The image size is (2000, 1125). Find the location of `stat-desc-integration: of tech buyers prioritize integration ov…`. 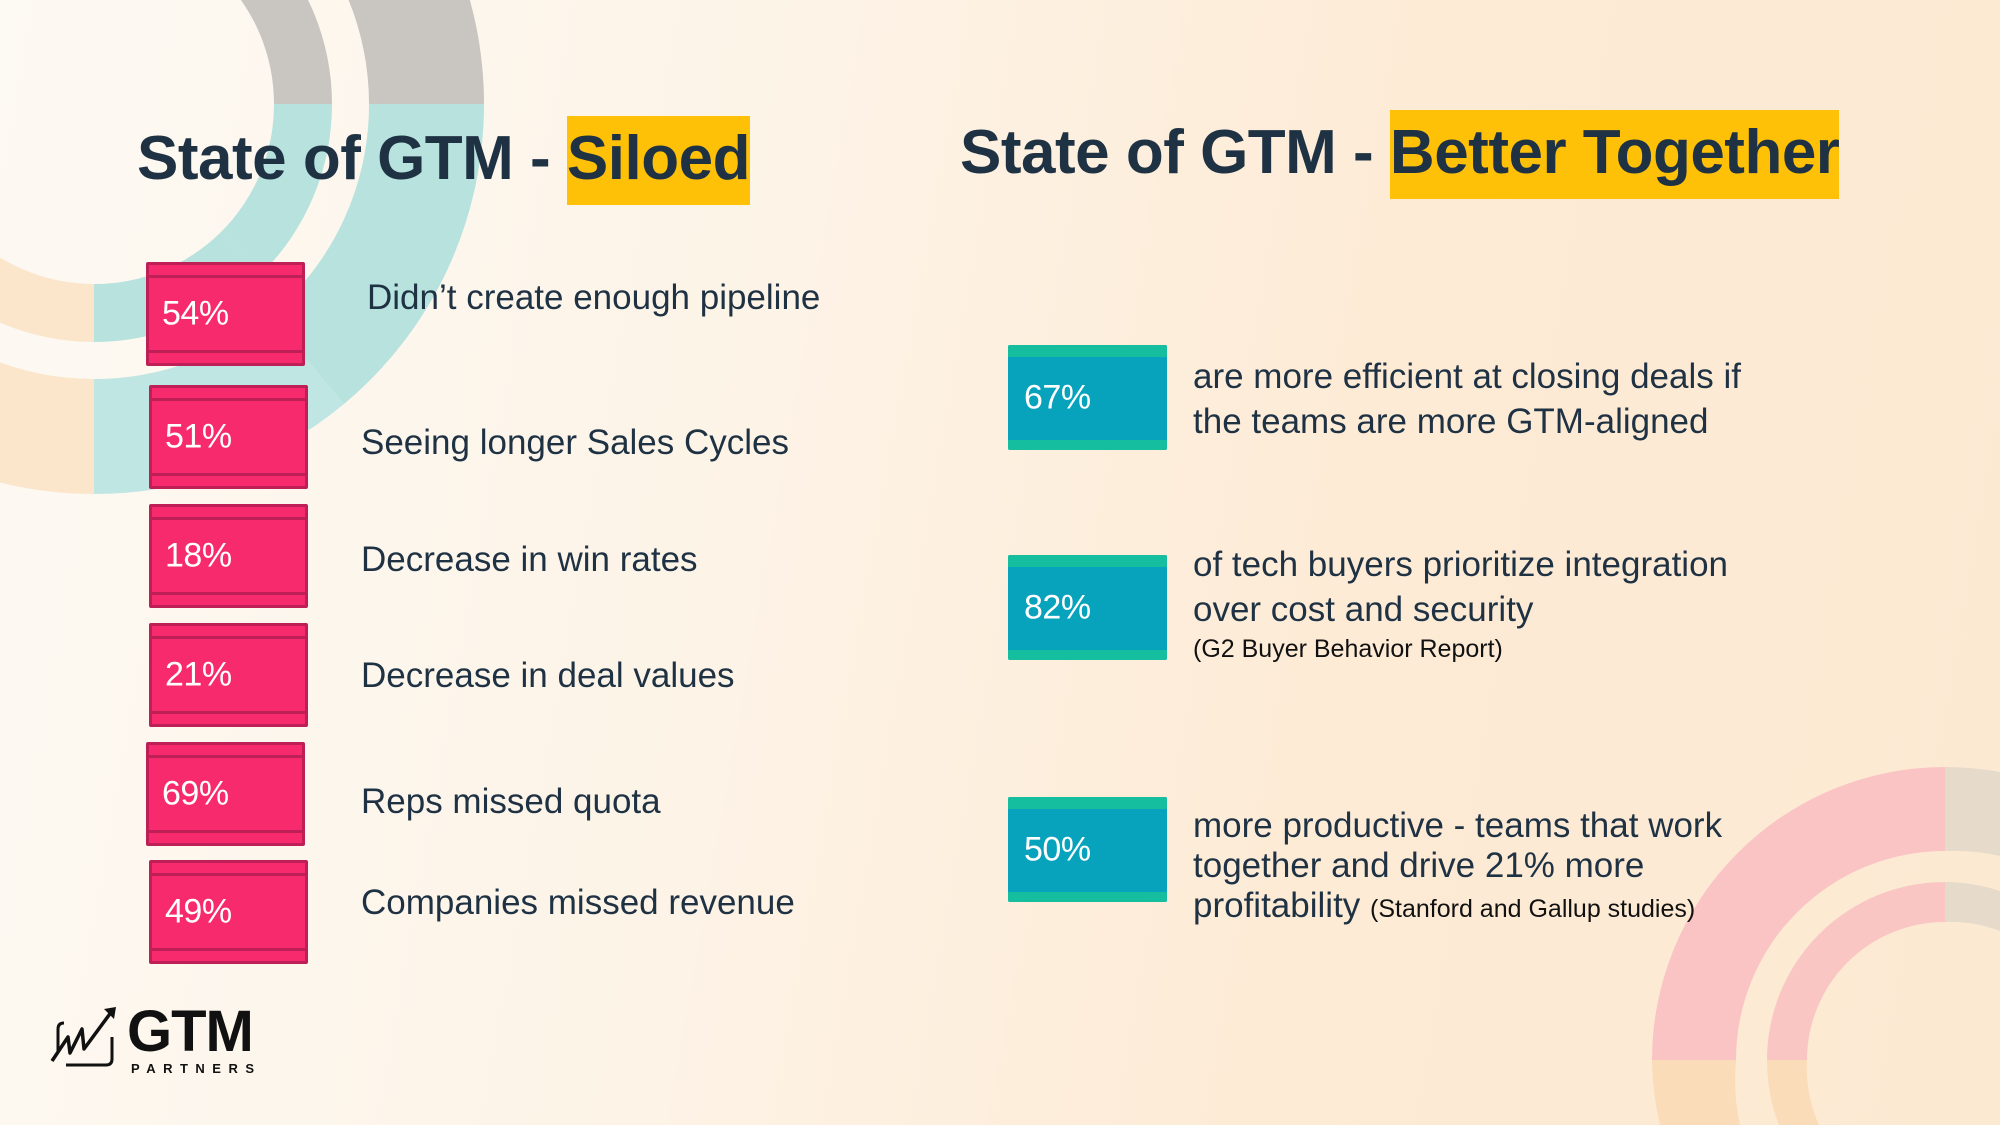

stat-desc-integration: of tech buyers prioritize integration ov… is located at coordinates (1460, 604).